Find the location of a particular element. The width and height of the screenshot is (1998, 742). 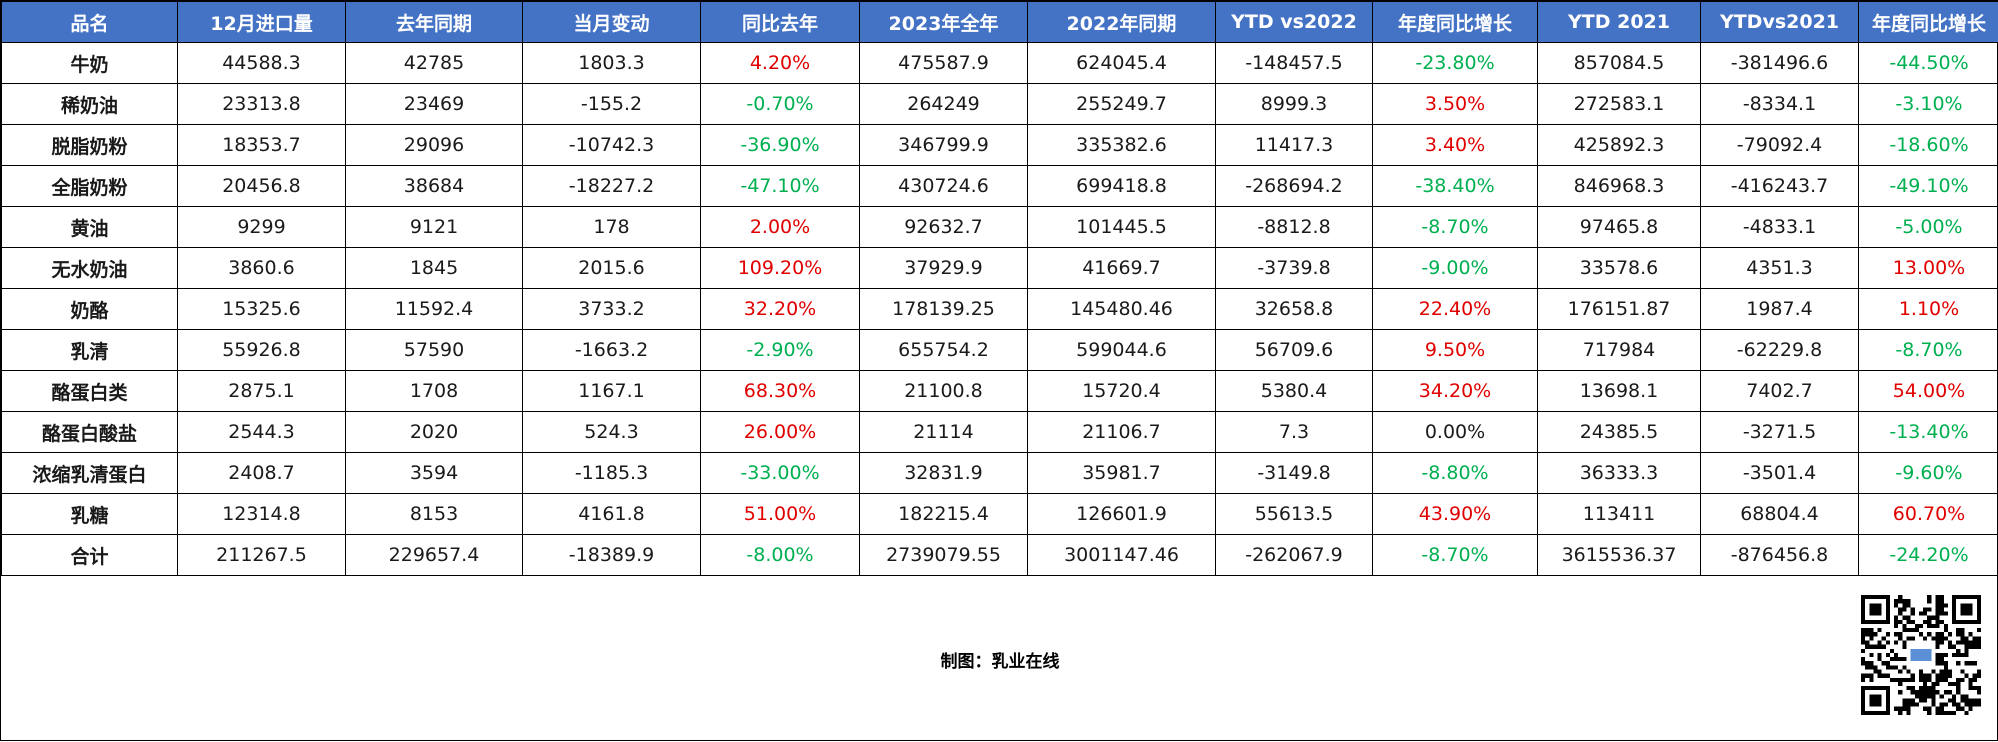

value-cell: 3860.6 is located at coordinates (262, 268).